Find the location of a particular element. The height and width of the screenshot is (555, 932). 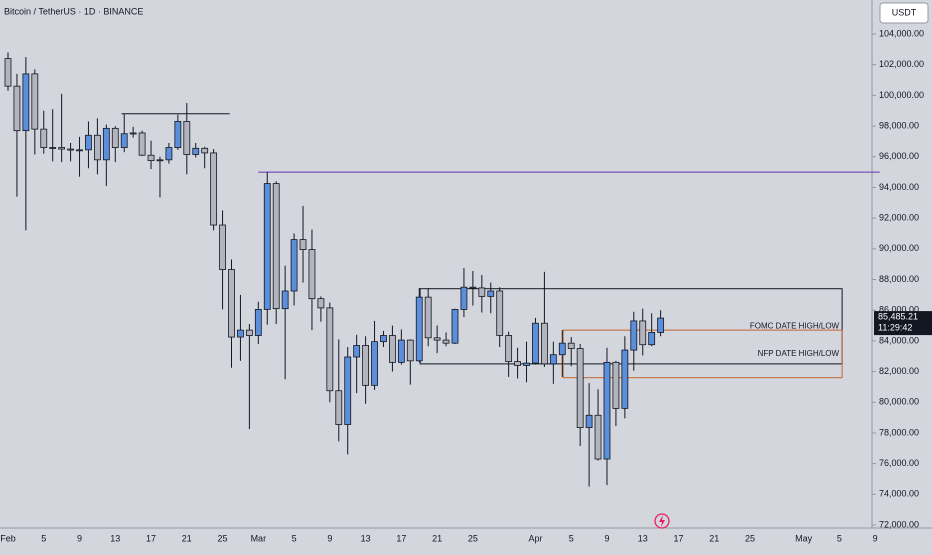

x-tick-label: Mar is located at coordinates (259, 538).